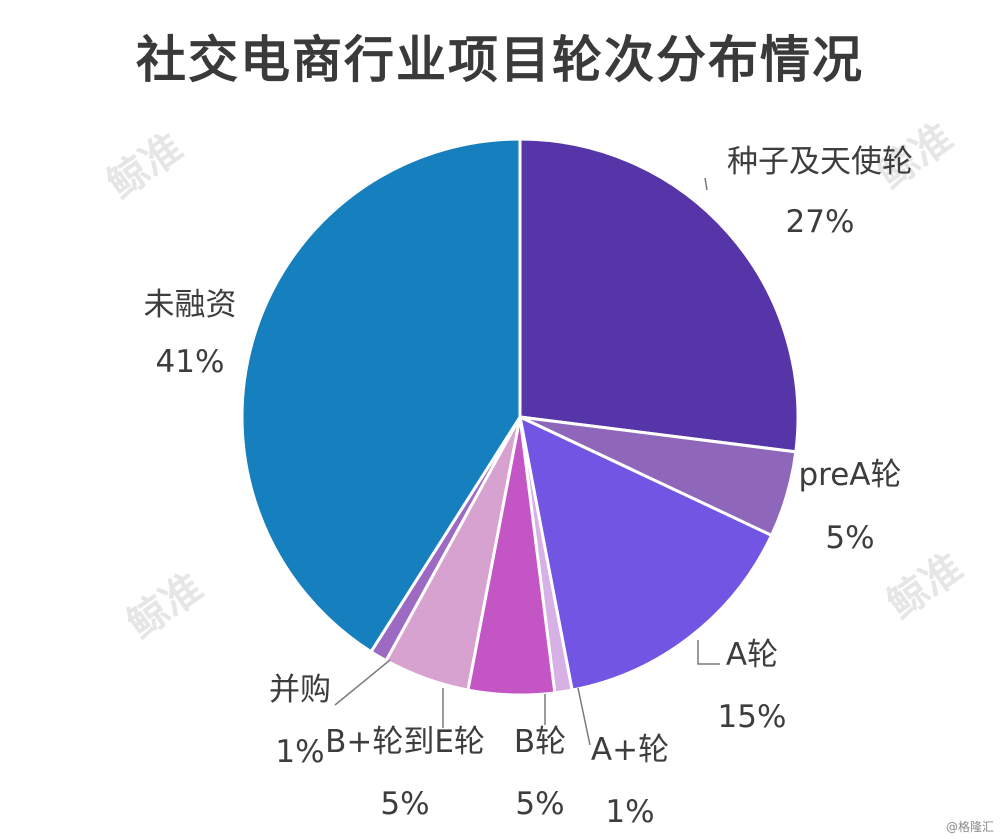 The height and width of the screenshot is (839, 1000). What do you see at coordinates (190, 305) in the screenshot?
I see `slice-label: 未融资` at bounding box center [190, 305].